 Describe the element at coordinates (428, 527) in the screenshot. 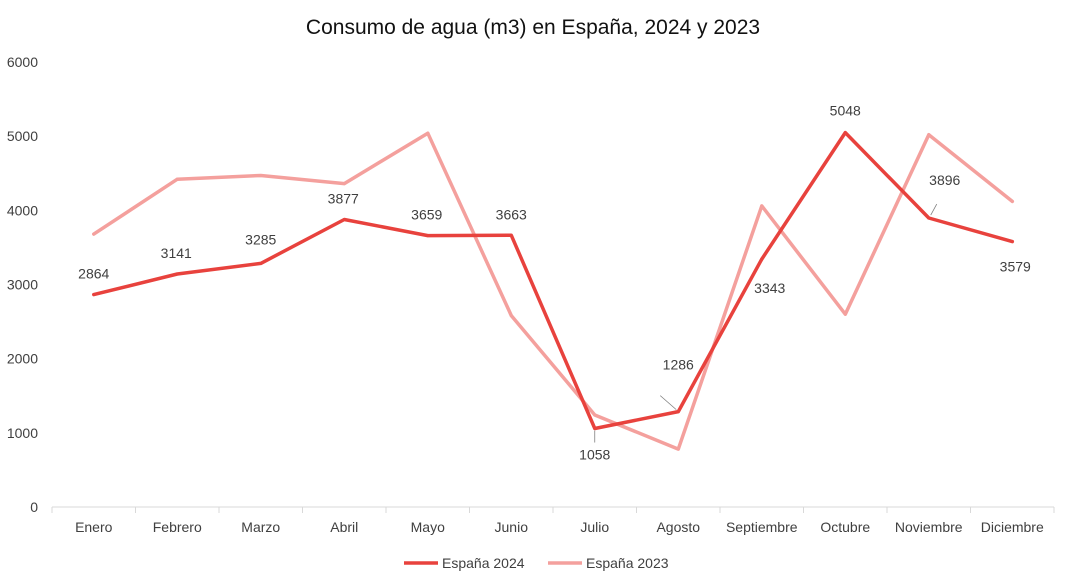

I see `x-tick-label: Mayo` at that location.